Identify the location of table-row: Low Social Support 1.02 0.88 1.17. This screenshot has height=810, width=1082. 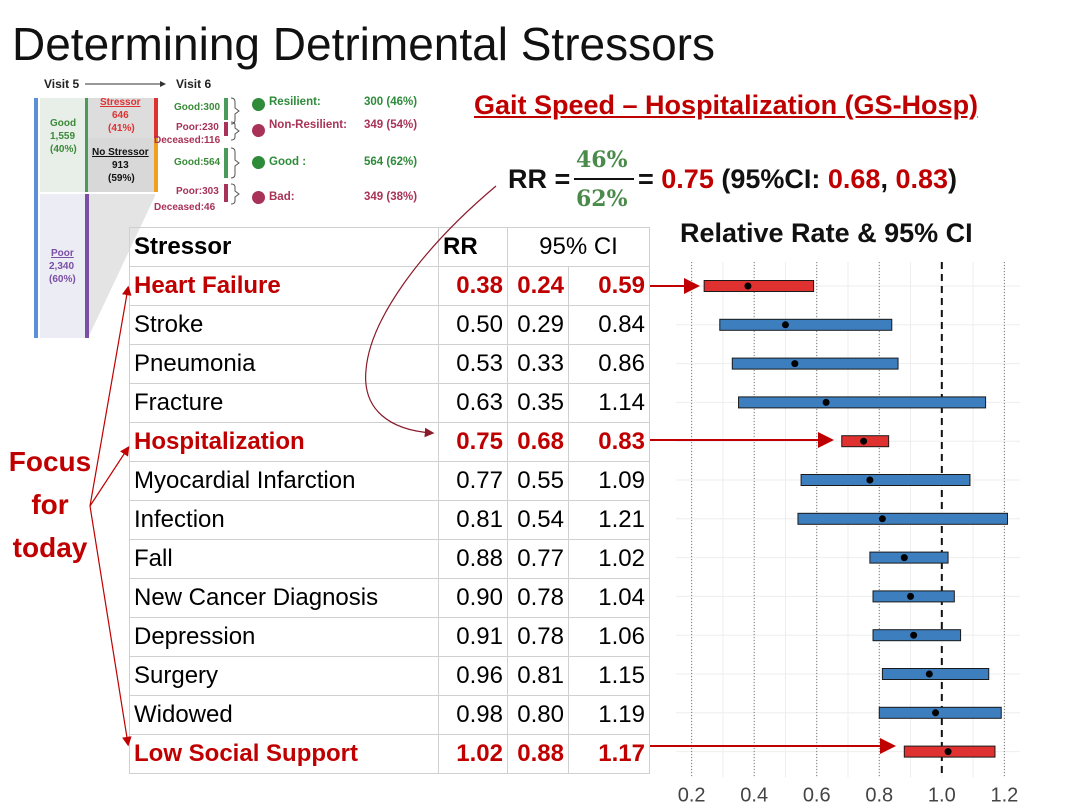
(390, 754).